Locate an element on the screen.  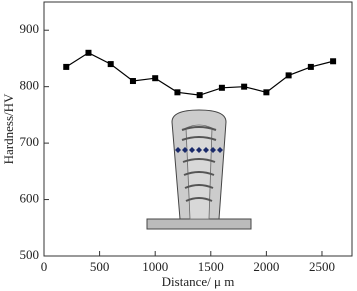
y-tick-label: 500 is located at coordinates (30, 254).